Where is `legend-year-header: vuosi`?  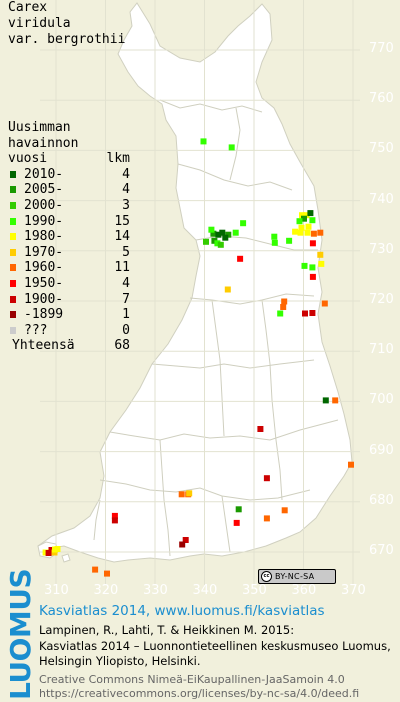 legend-year-header: vuosi is located at coordinates (28, 159).